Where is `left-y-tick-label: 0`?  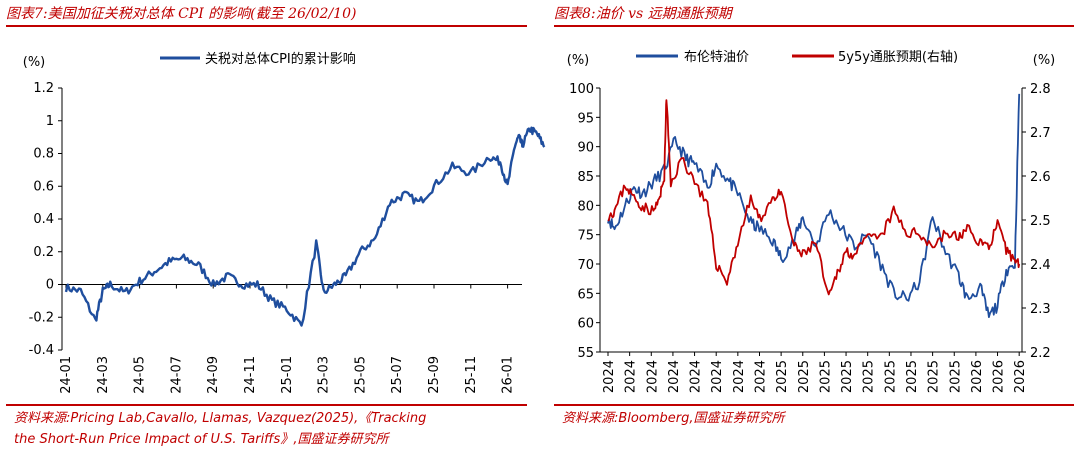 left-y-tick-label: 0 is located at coordinates (50, 285).